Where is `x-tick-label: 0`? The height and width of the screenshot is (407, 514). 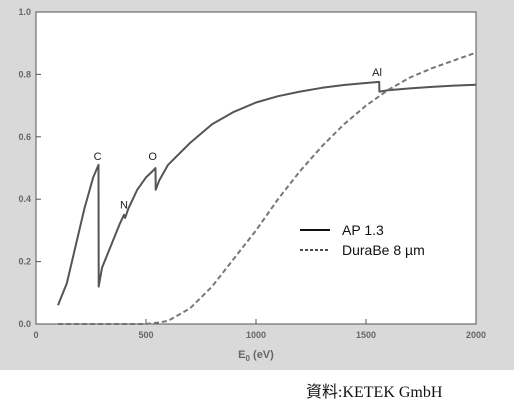 x-tick-label: 0 is located at coordinates (35, 335).